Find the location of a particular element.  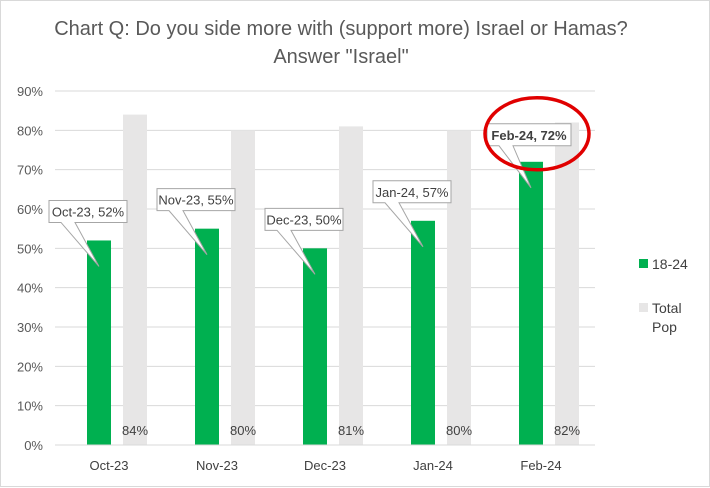

x-tick-label: Jan-24 is located at coordinates (433, 465).